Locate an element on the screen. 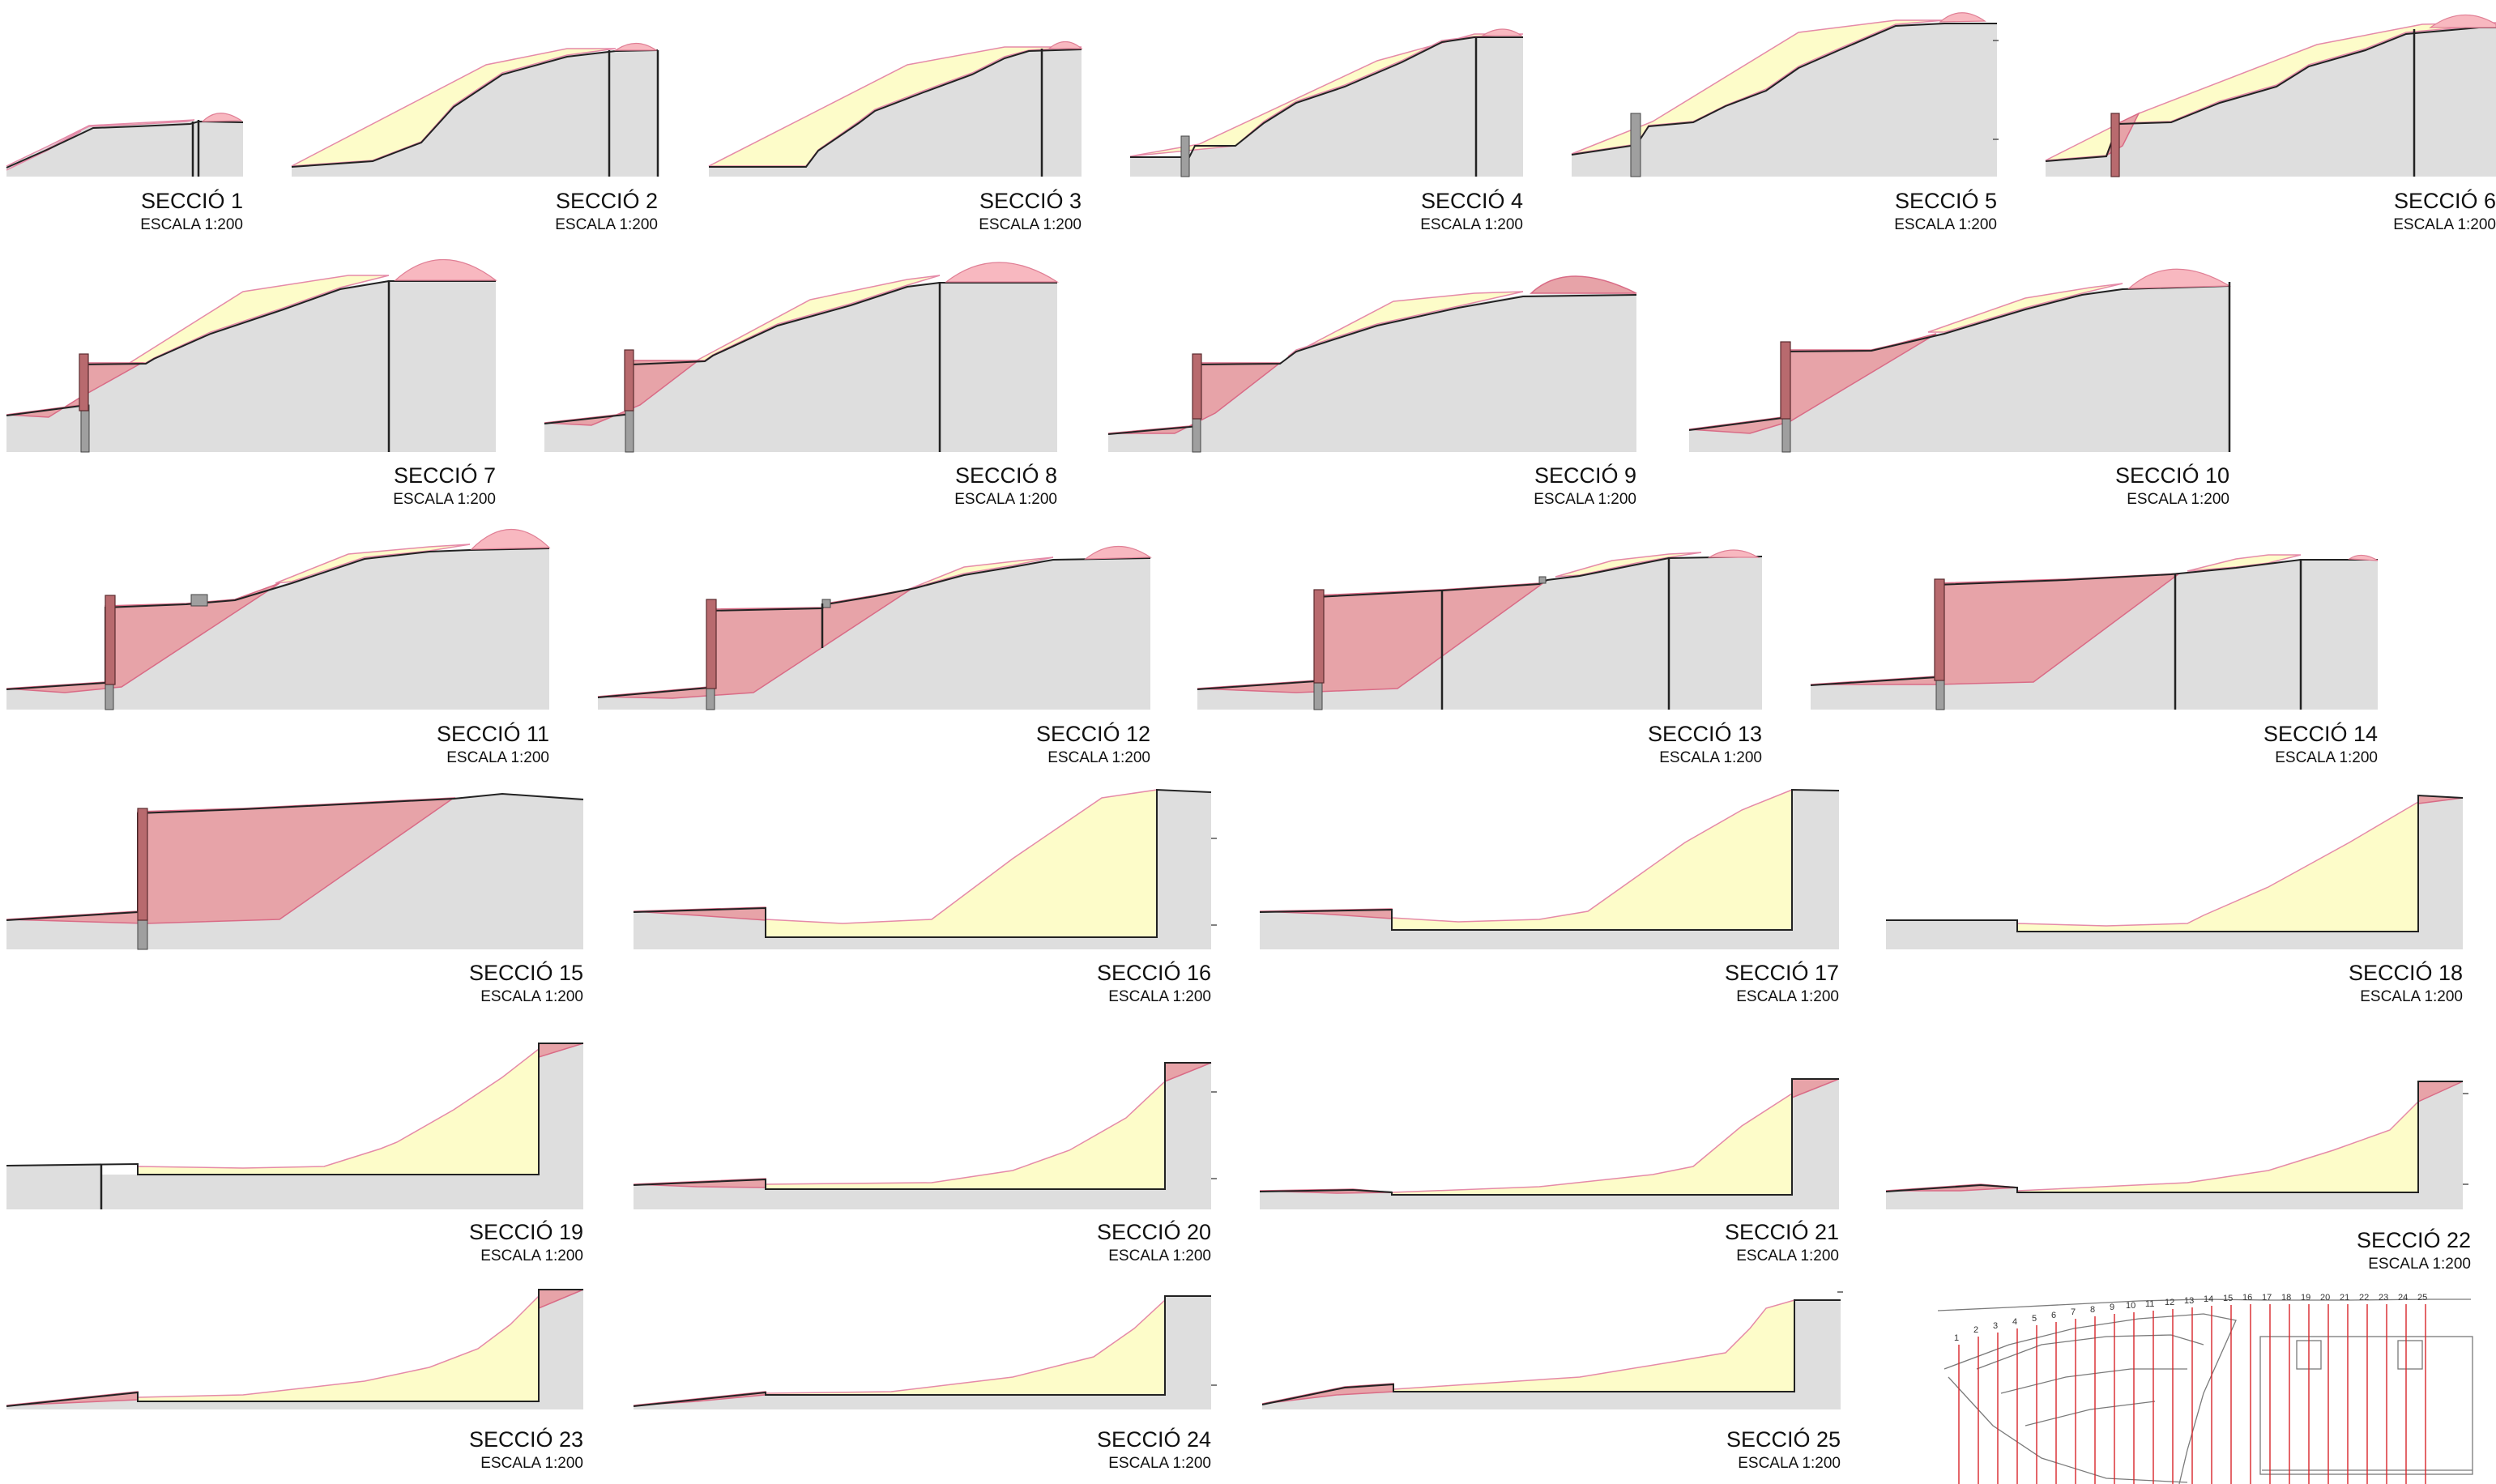 The image size is (2496, 1484). section-title: SECCIÓ 1 is located at coordinates (192, 200).